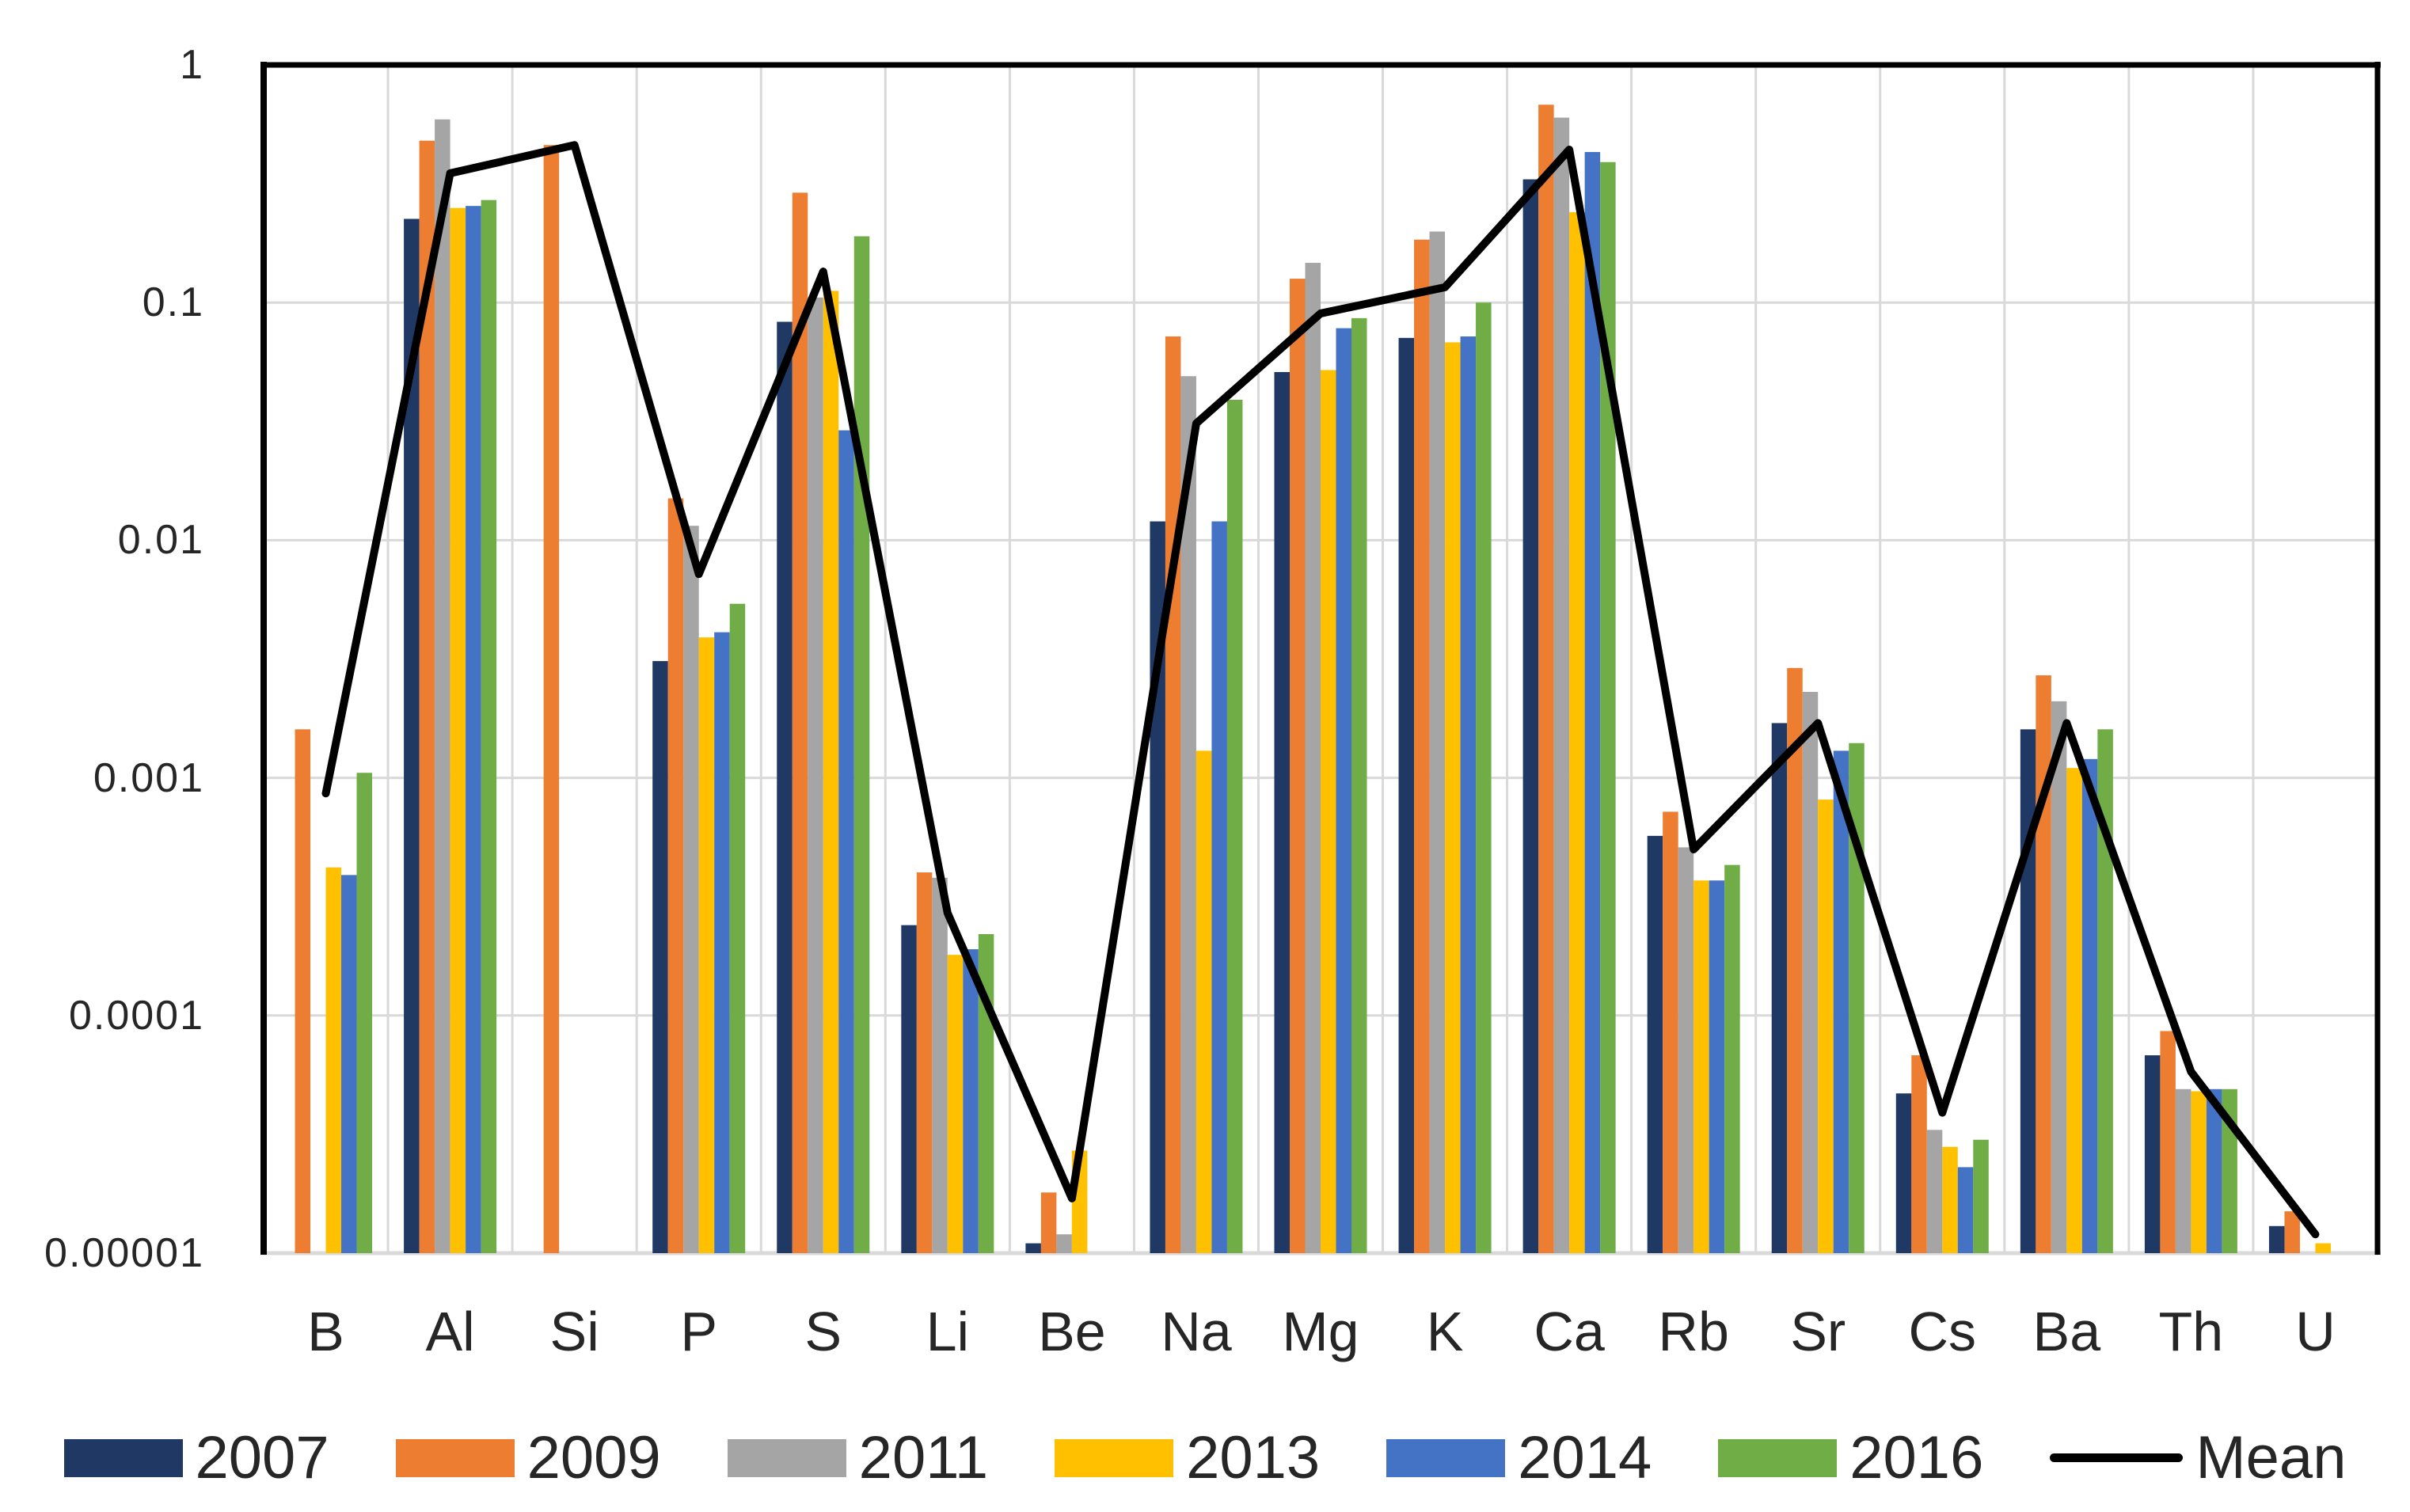 This screenshot has height=1512, width=2410. Describe the element at coordinates (1919, 1154) in the screenshot. I see `bar-2009-Cs` at that location.